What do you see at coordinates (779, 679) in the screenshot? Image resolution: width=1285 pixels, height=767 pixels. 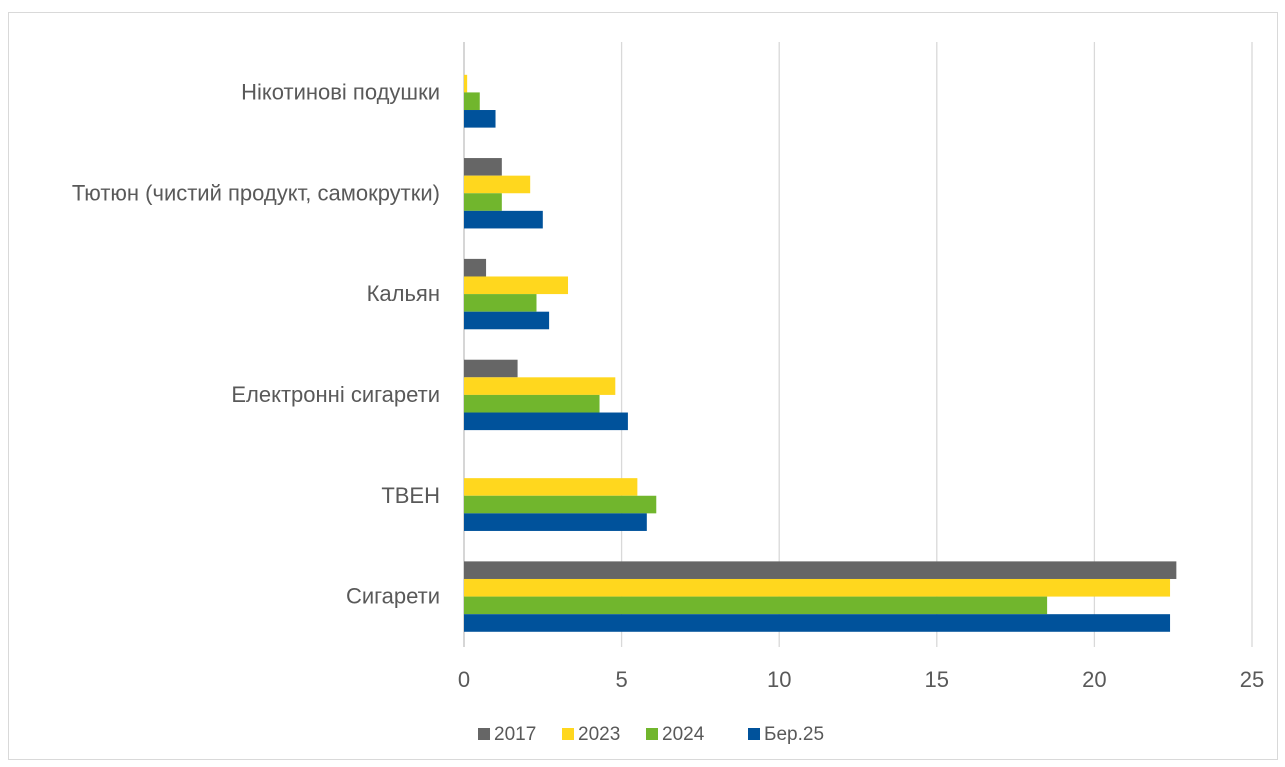 I see `x-tick-label: 10` at bounding box center [779, 679].